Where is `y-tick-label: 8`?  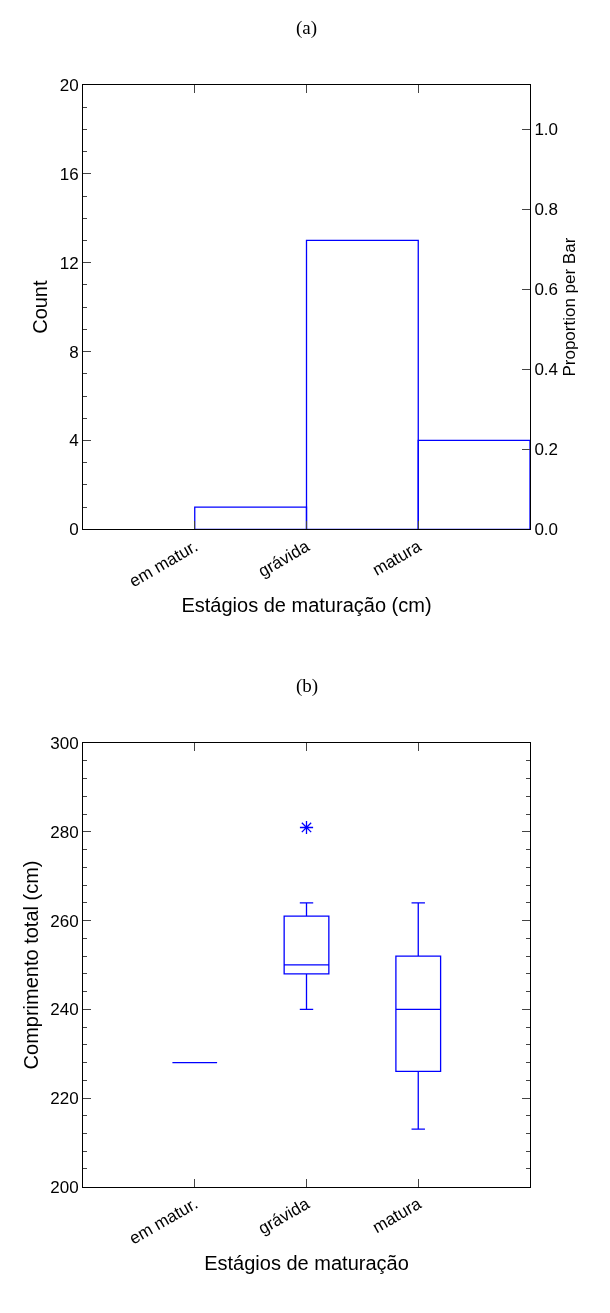 y-tick-label: 8 is located at coordinates (74, 352).